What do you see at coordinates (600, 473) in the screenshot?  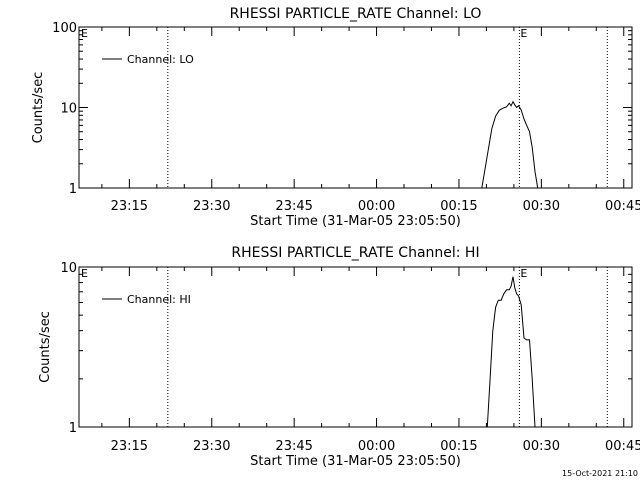 I see `footer-timestamp: 15-Oct-2021 21:10` at bounding box center [600, 473].